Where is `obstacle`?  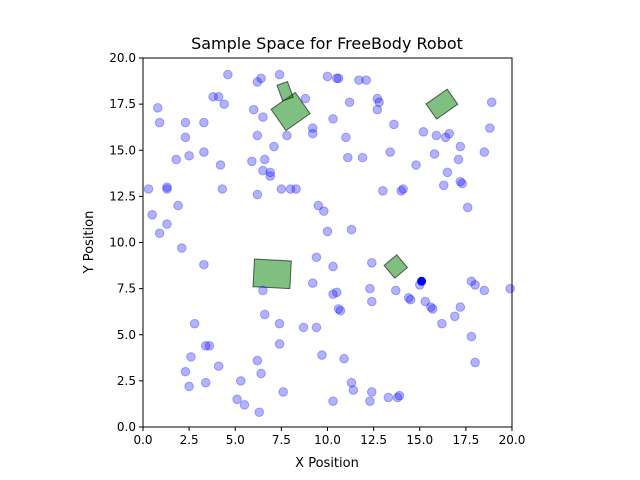 obstacle is located at coordinates (396, 266).